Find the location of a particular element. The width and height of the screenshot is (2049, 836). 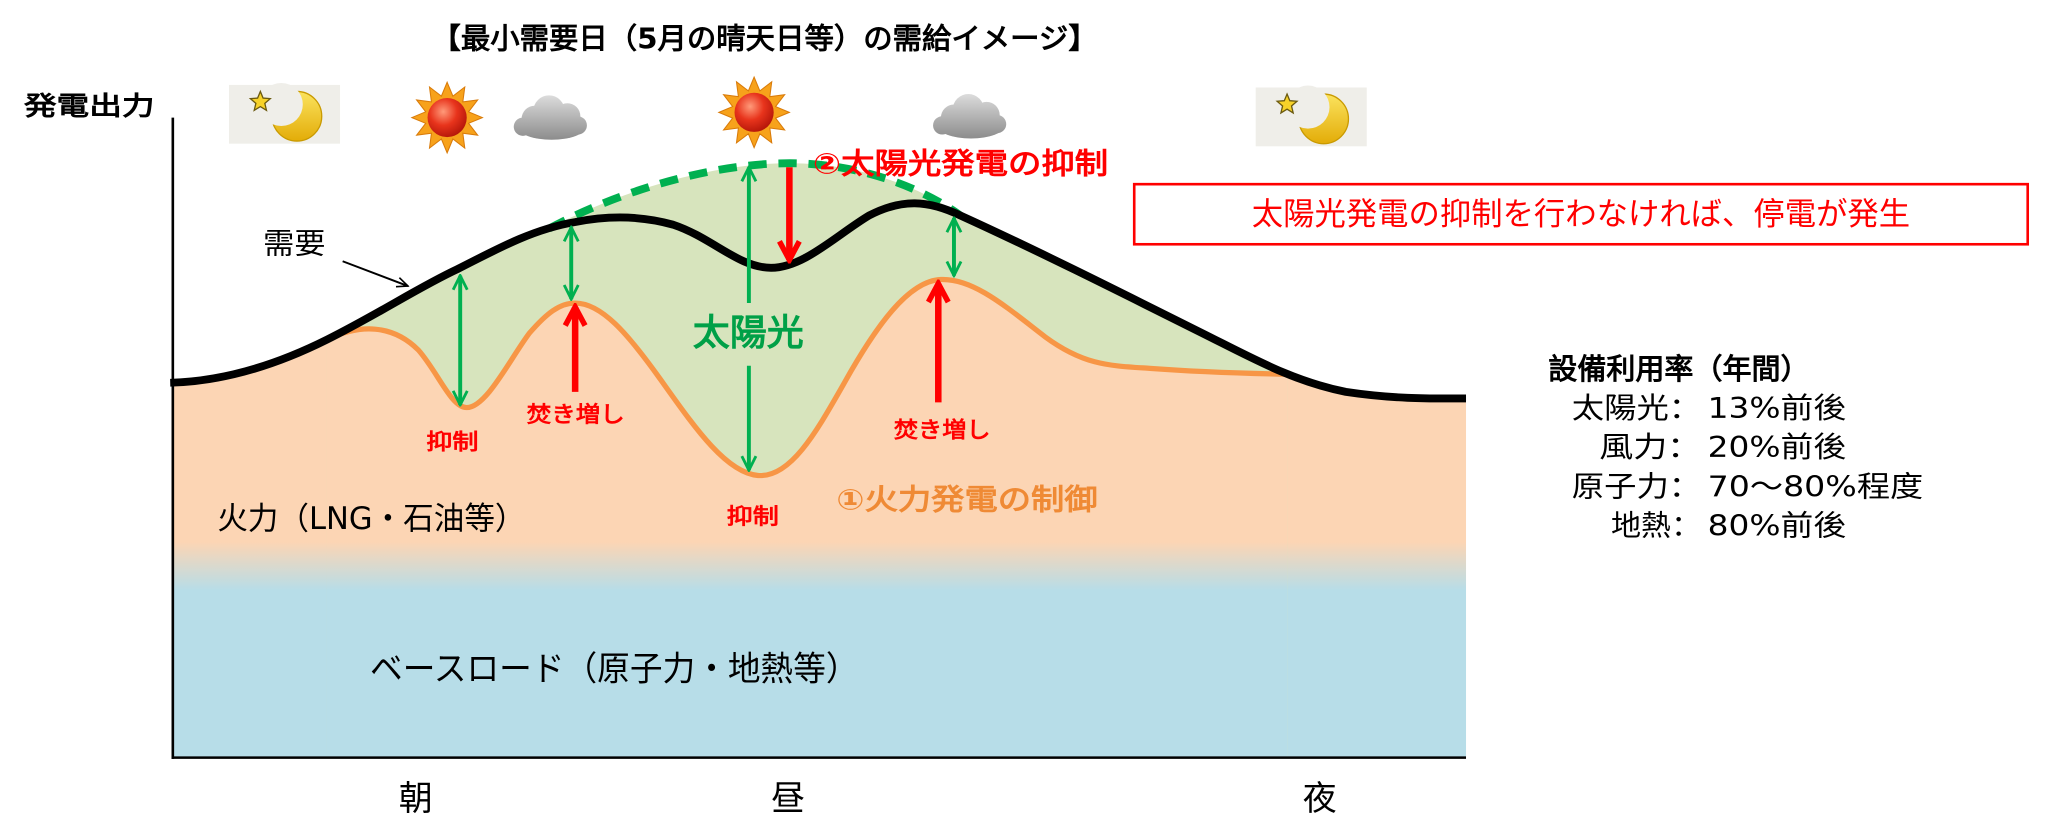

baseload-area-label: ベースロード（原子力・地熱等） is located at coordinates (614, 670).